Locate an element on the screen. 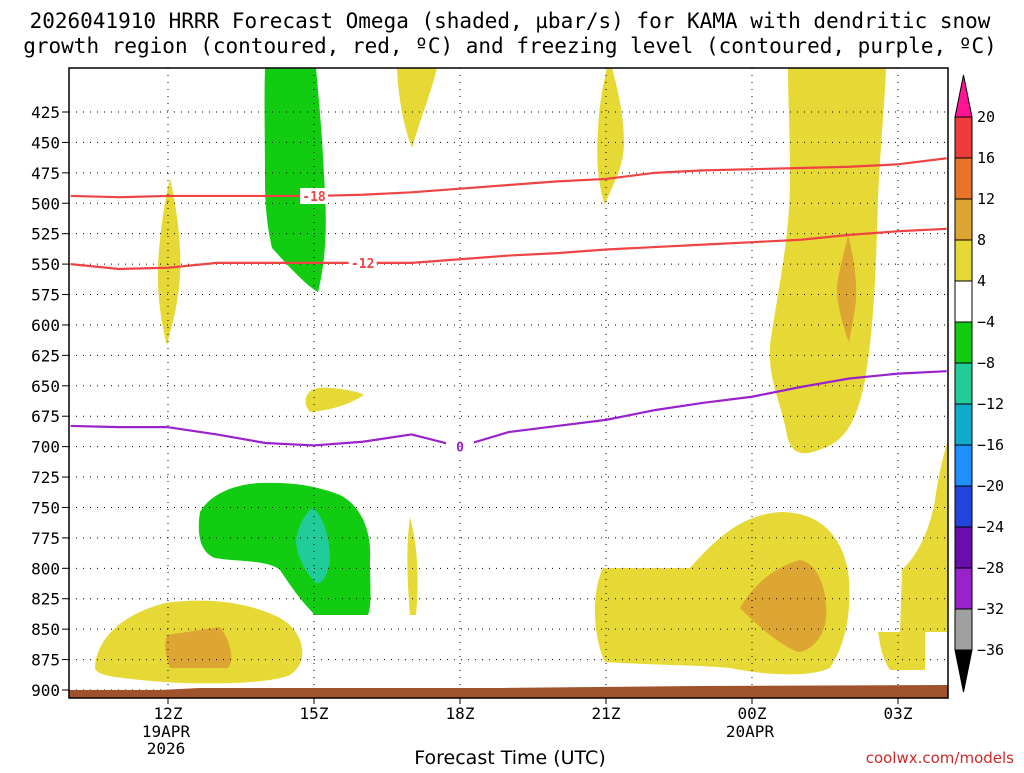  y-tick-label: 600 is located at coordinates (45, 325).